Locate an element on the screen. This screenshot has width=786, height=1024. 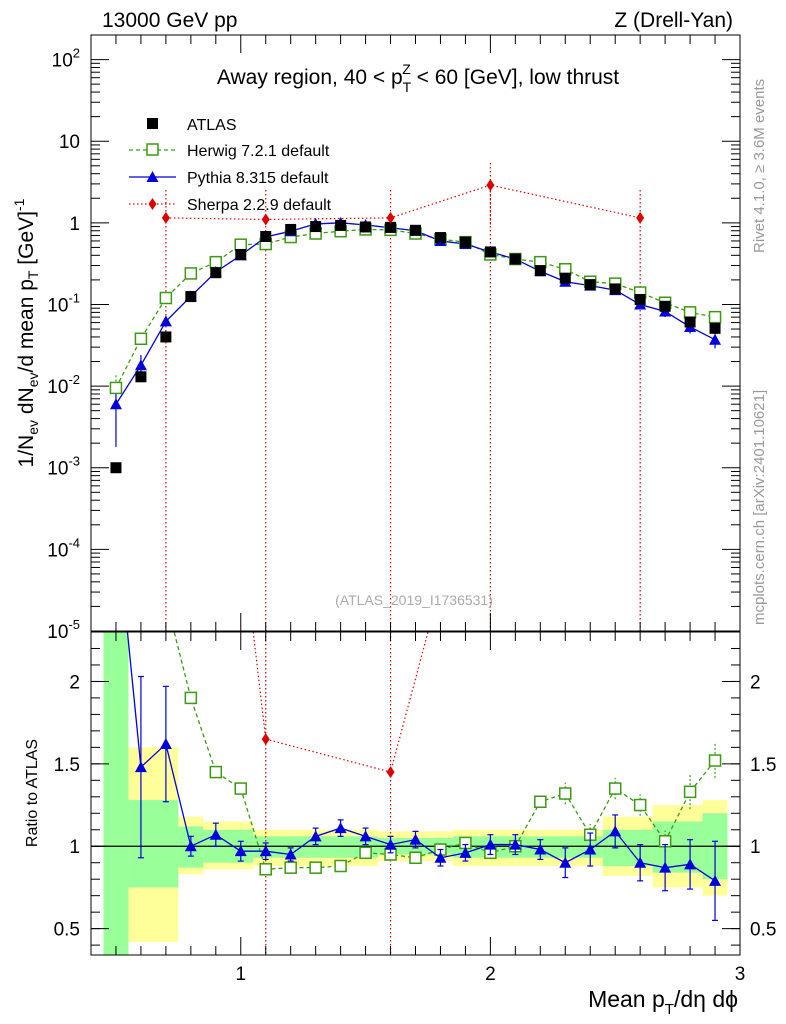
sherpa-ratio-line is located at coordinates (340, 702).